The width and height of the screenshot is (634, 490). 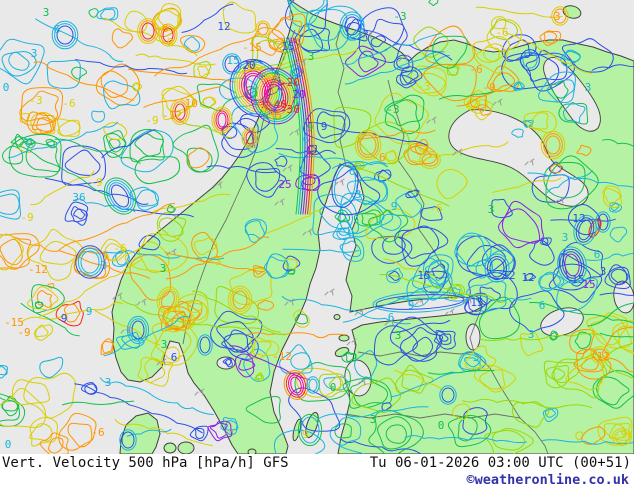 I want to click on border-norway-sweden, so click(x=239, y=187).